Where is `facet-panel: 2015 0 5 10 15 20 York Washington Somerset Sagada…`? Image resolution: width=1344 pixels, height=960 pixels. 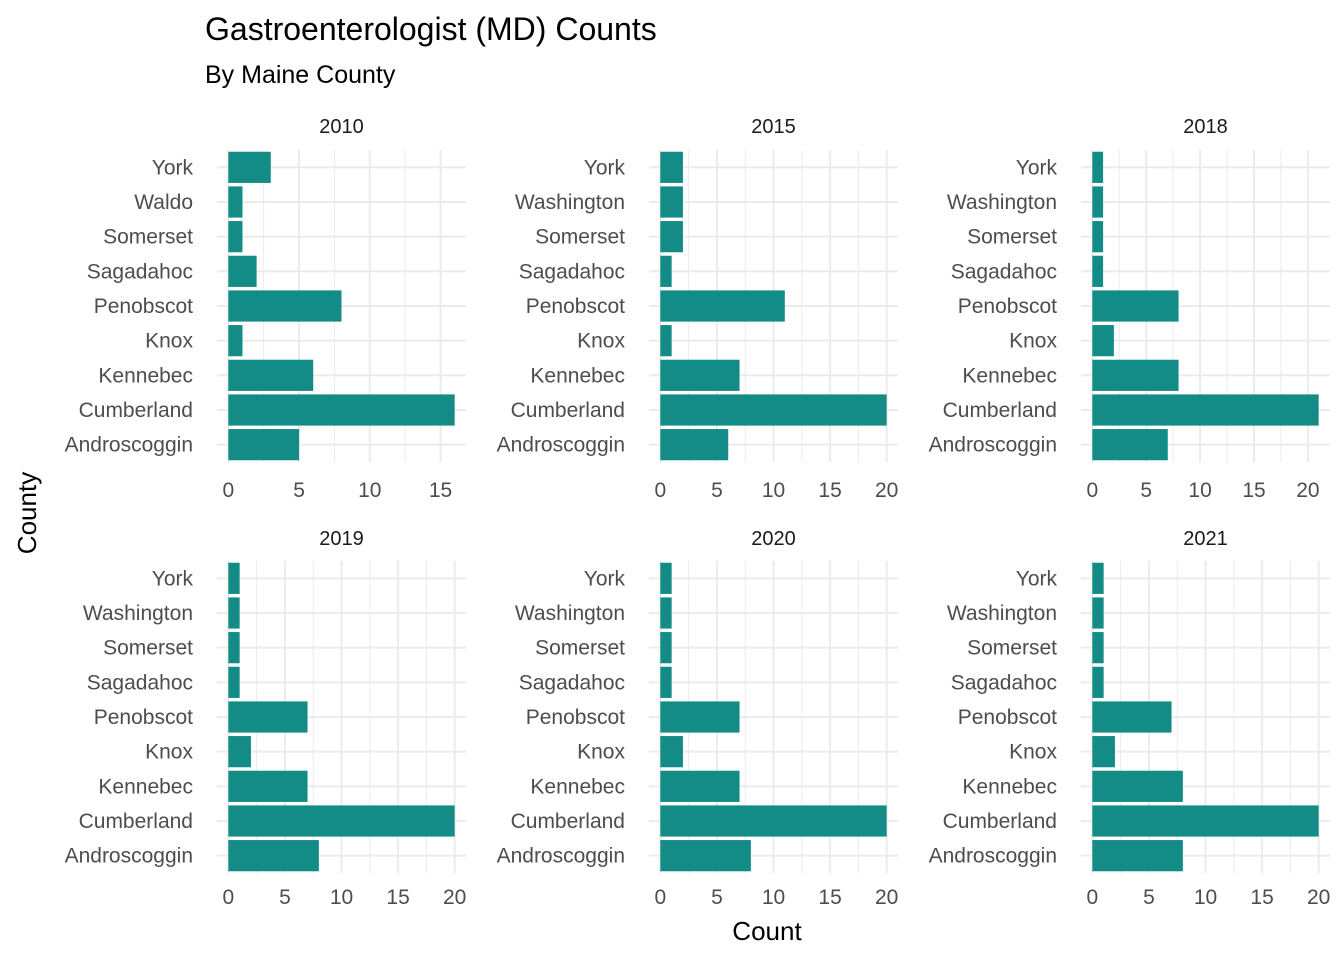 facet-panel: 2015 0 5 10 15 20 York Washington Somerset Sagada… is located at coordinates (698, 309).